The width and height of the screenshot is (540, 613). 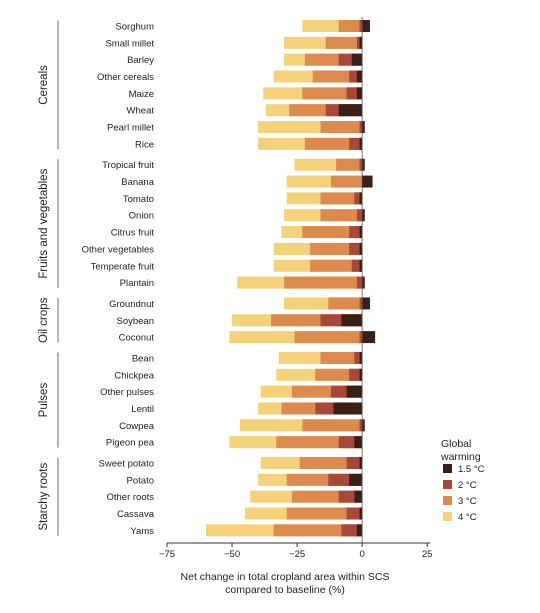 What do you see at coordinates (341, 198) in the screenshot?
I see `bar-tomato-3-c` at bounding box center [341, 198].